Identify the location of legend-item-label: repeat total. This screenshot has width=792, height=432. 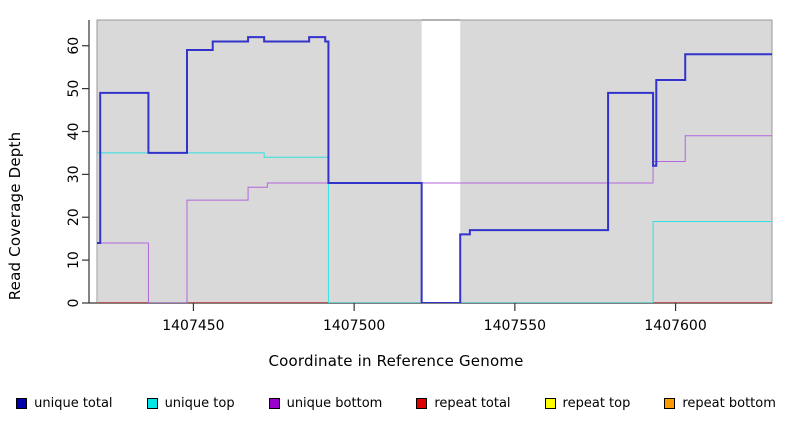
(472, 403).